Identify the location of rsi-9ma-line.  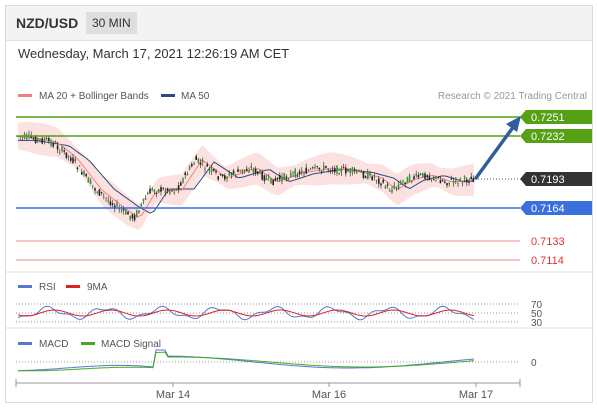
(246, 313).